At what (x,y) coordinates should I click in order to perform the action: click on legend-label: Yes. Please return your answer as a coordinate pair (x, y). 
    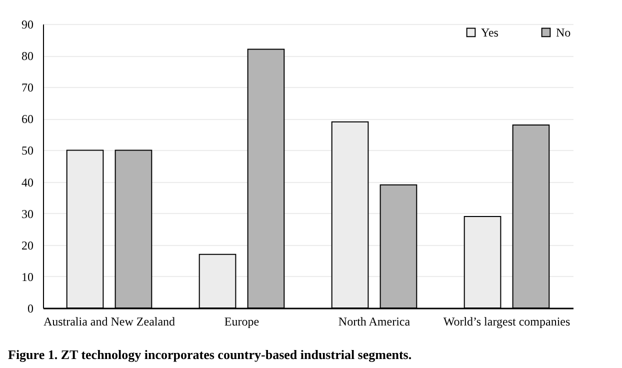
    Looking at the image, I should click on (490, 32).